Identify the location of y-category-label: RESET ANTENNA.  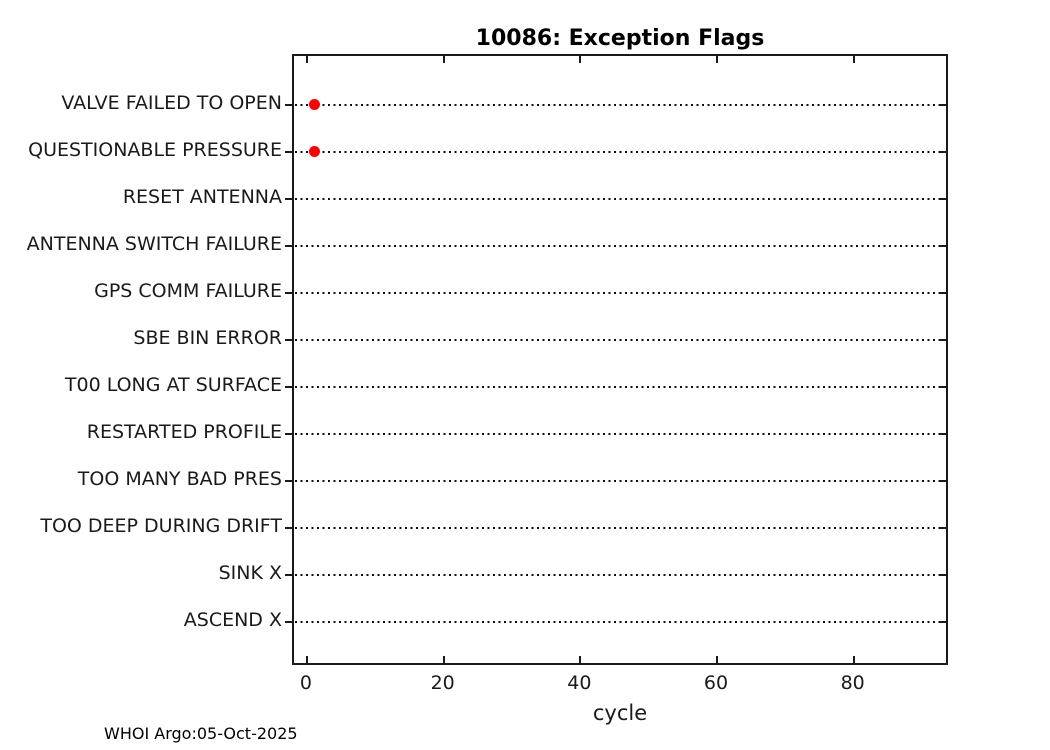
(202, 196).